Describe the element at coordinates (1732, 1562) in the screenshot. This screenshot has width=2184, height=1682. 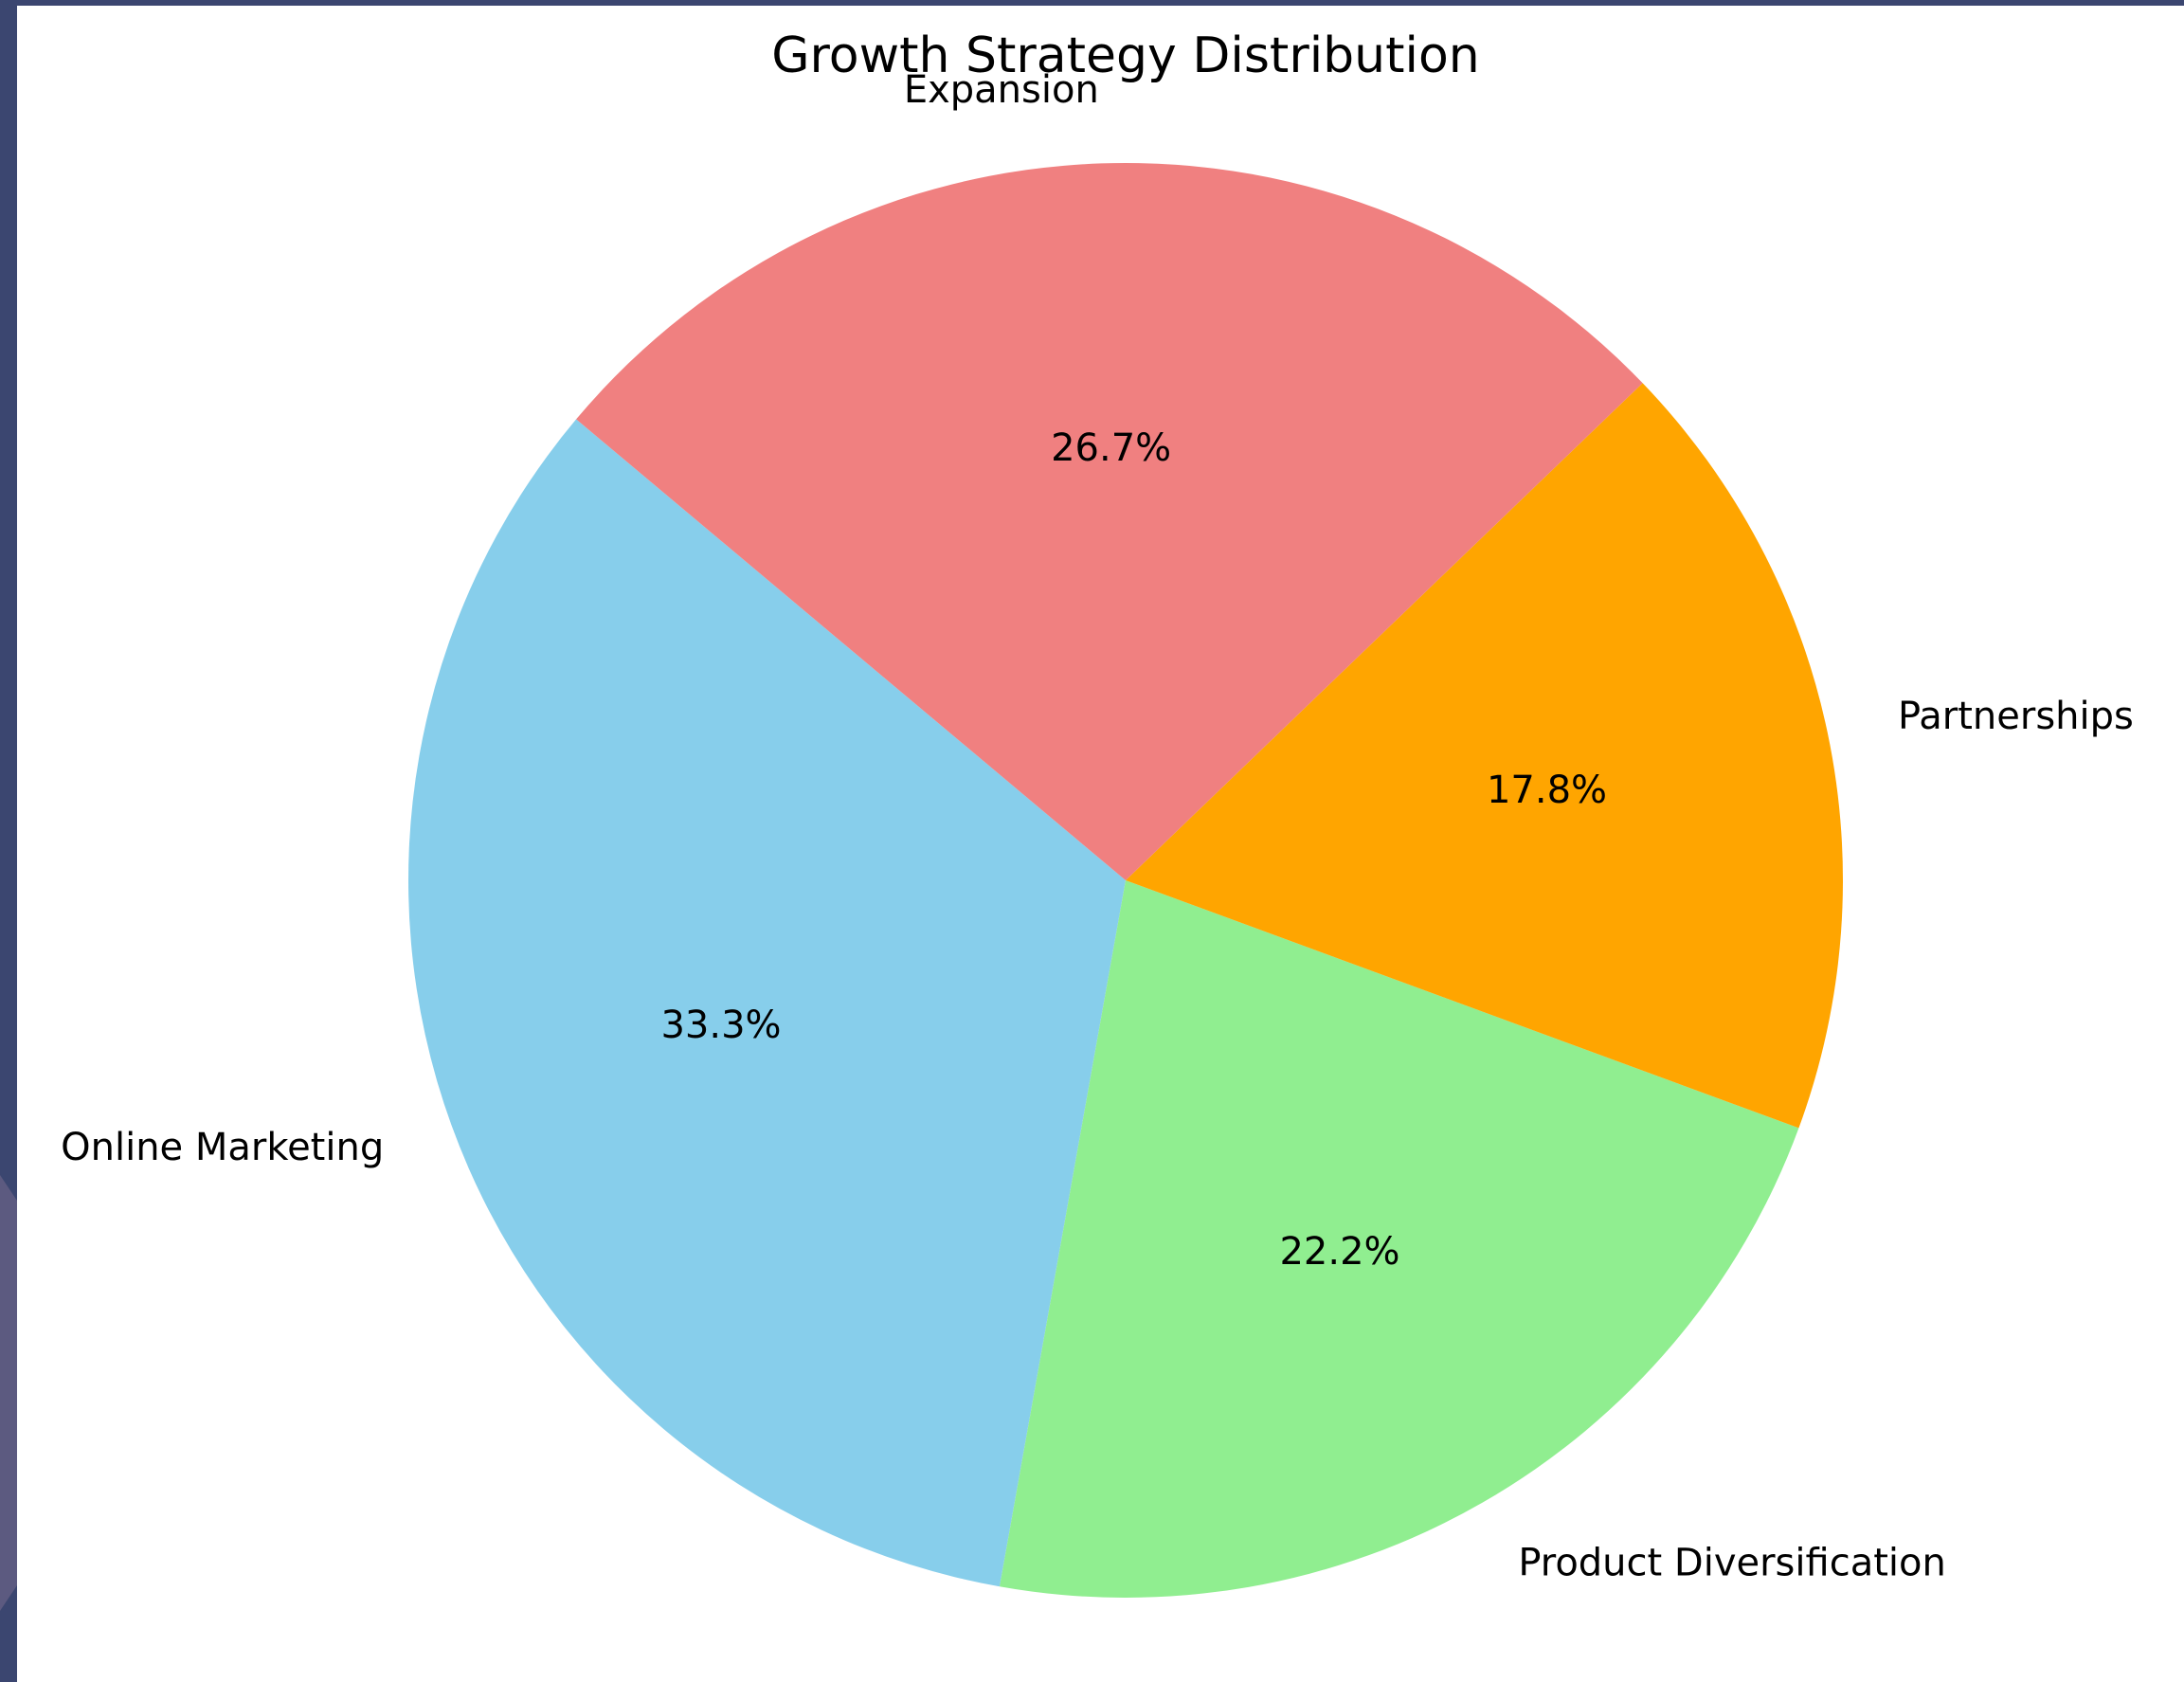
I see `slice-label: Product Diversification` at that location.